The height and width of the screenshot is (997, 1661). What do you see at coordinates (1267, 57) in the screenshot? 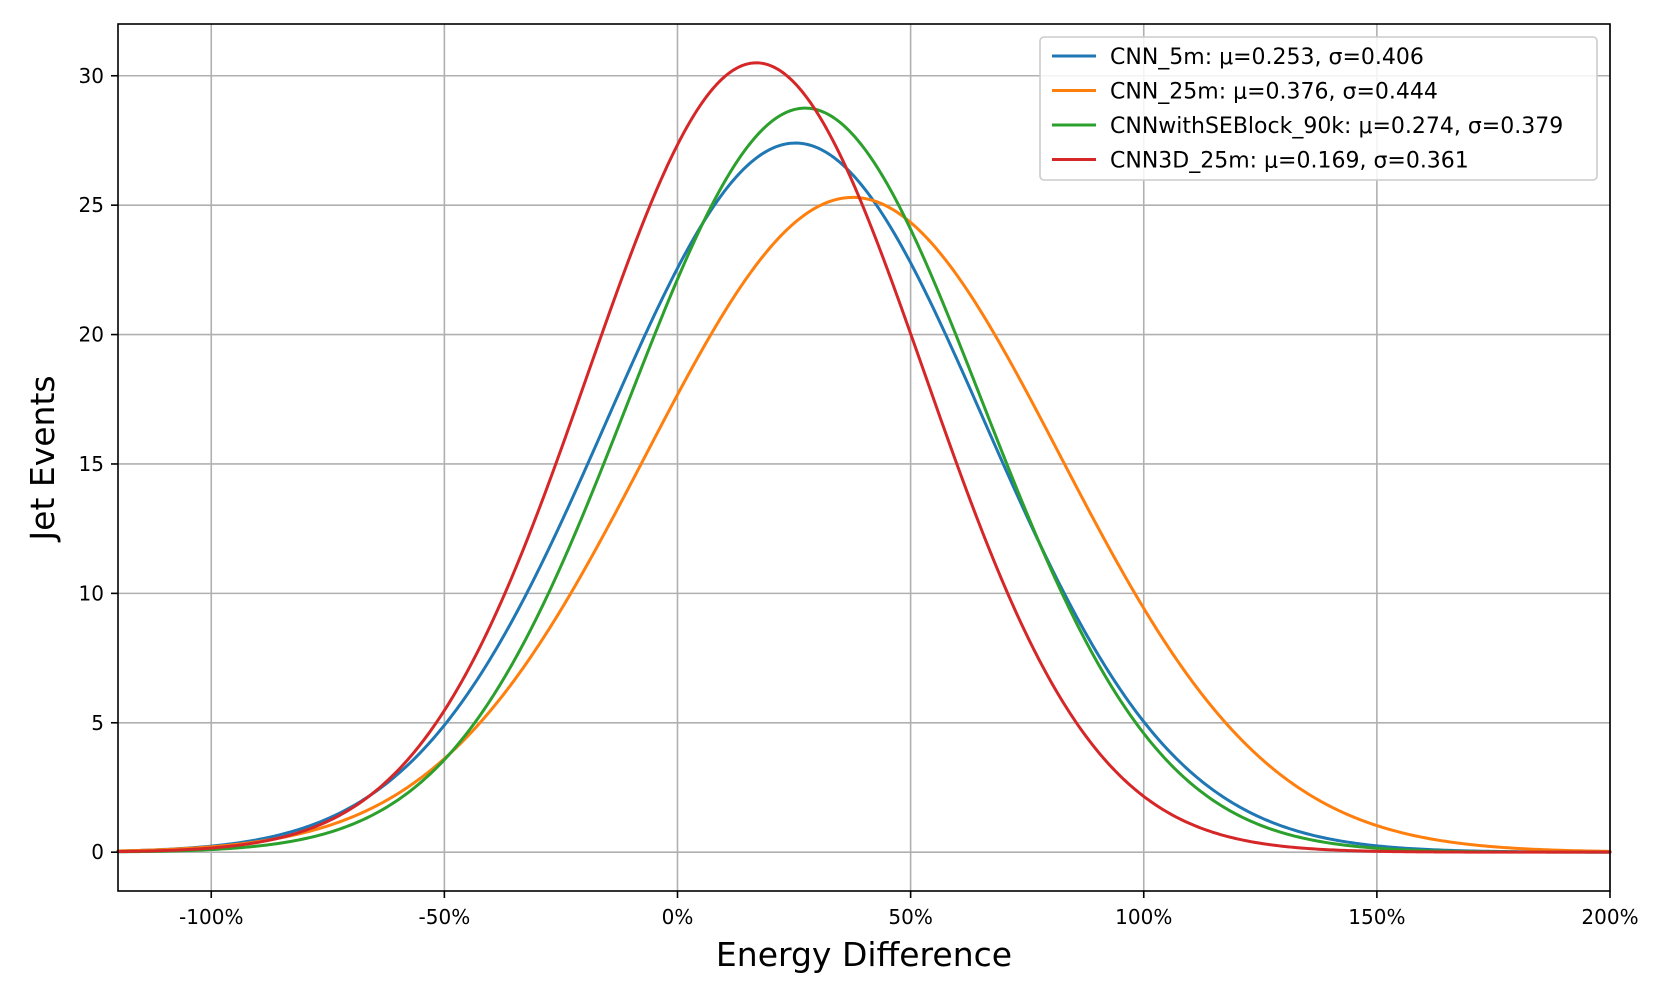
I see `legend-label-CNN_5m: CNN_5m: μ=0.253, σ=0.406` at bounding box center [1267, 57].